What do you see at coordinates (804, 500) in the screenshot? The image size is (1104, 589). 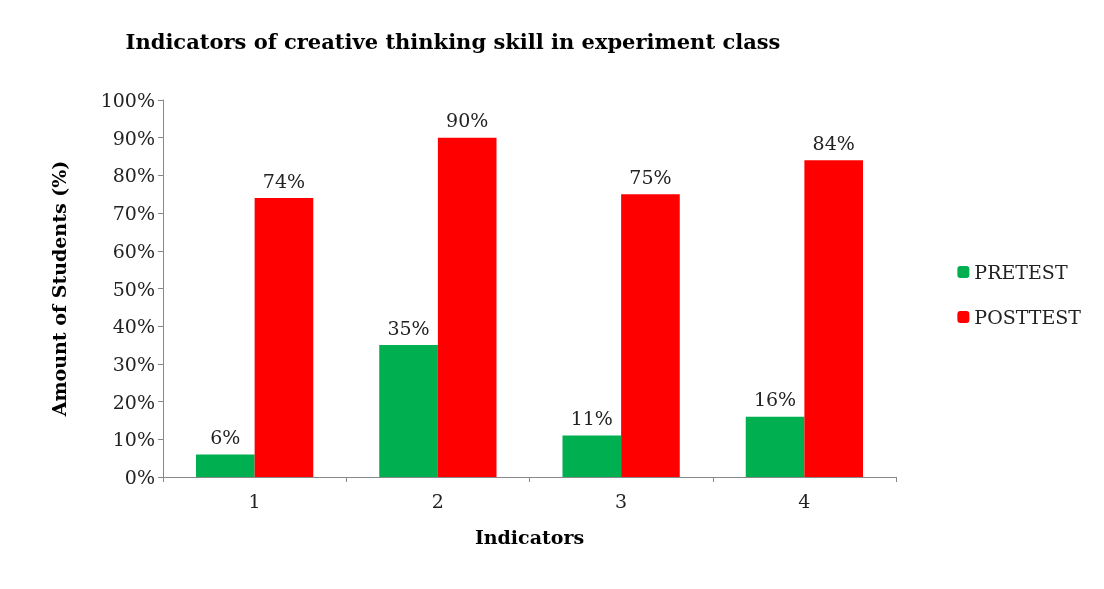 I see `x-tick-label: 4` at bounding box center [804, 500].